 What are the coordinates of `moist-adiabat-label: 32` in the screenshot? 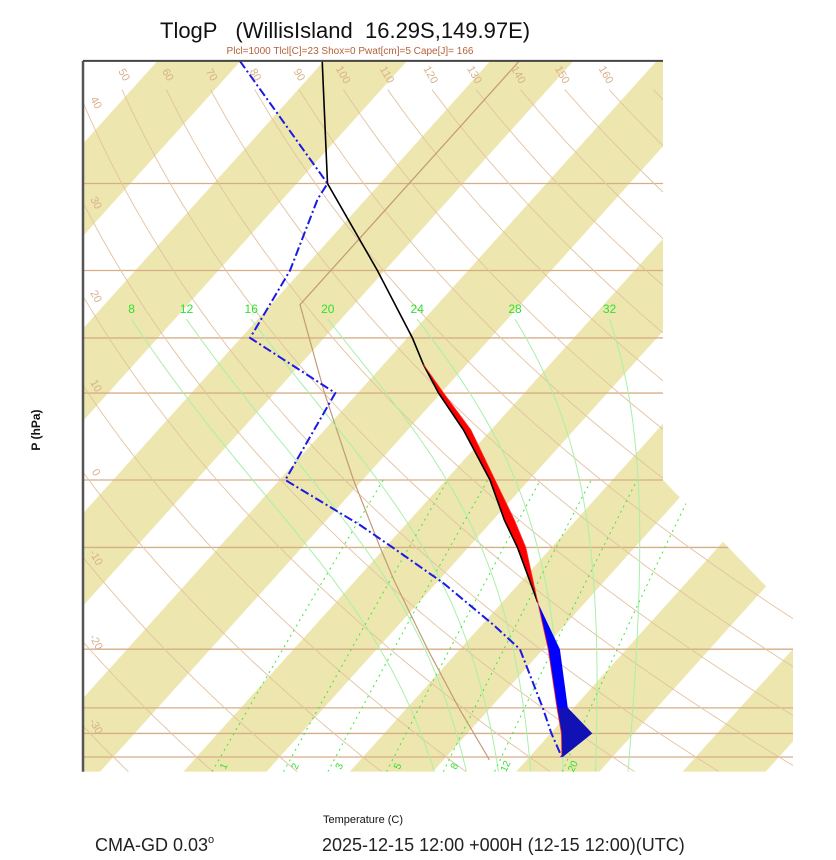 It's located at (610, 309).